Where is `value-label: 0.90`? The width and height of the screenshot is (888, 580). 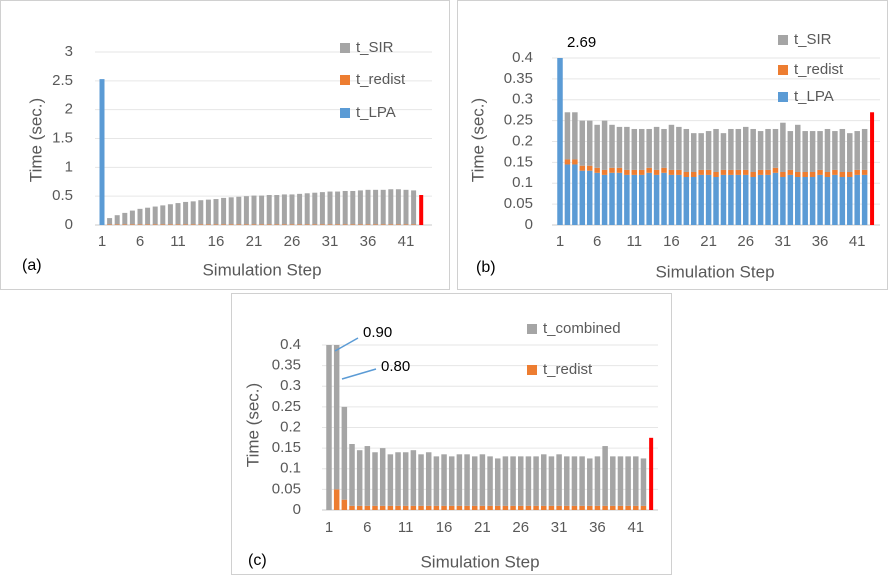
value-label: 0.90 is located at coordinates (377, 332).